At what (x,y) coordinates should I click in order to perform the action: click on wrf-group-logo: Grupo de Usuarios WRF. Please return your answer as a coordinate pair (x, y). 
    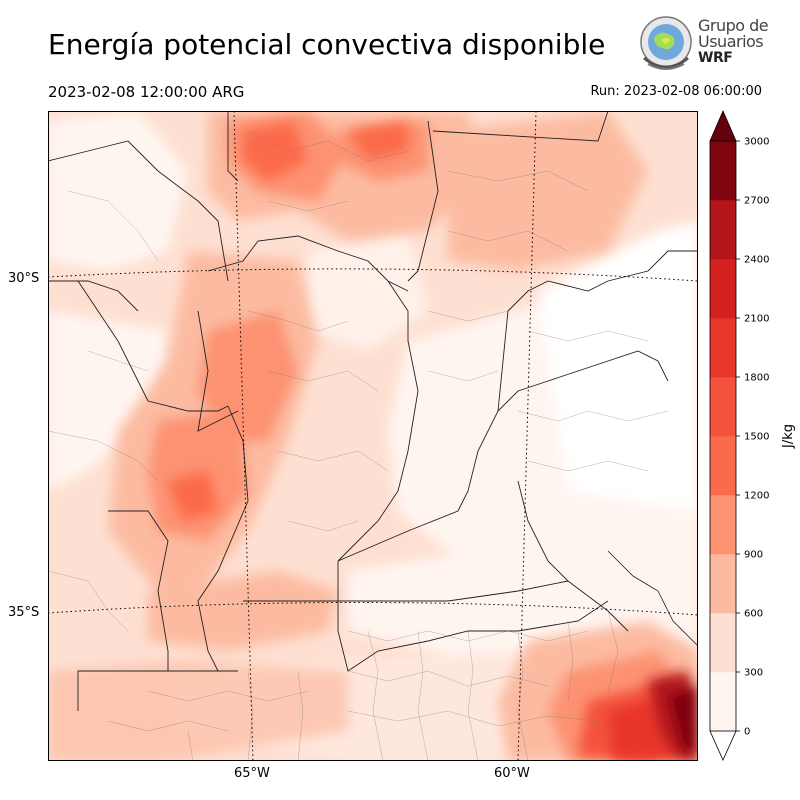
    Looking at the image, I should click on (711, 44).